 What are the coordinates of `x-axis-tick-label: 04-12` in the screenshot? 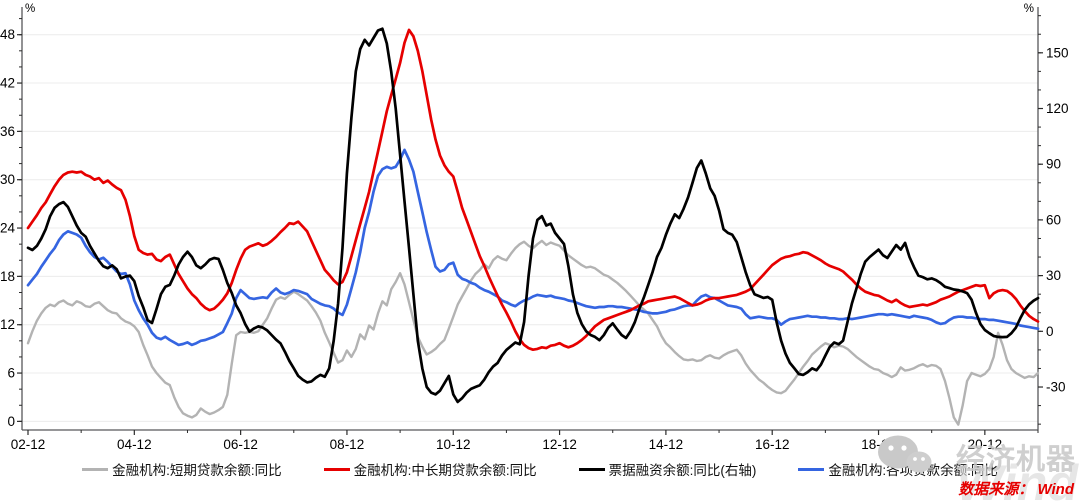 It's located at (134, 444).